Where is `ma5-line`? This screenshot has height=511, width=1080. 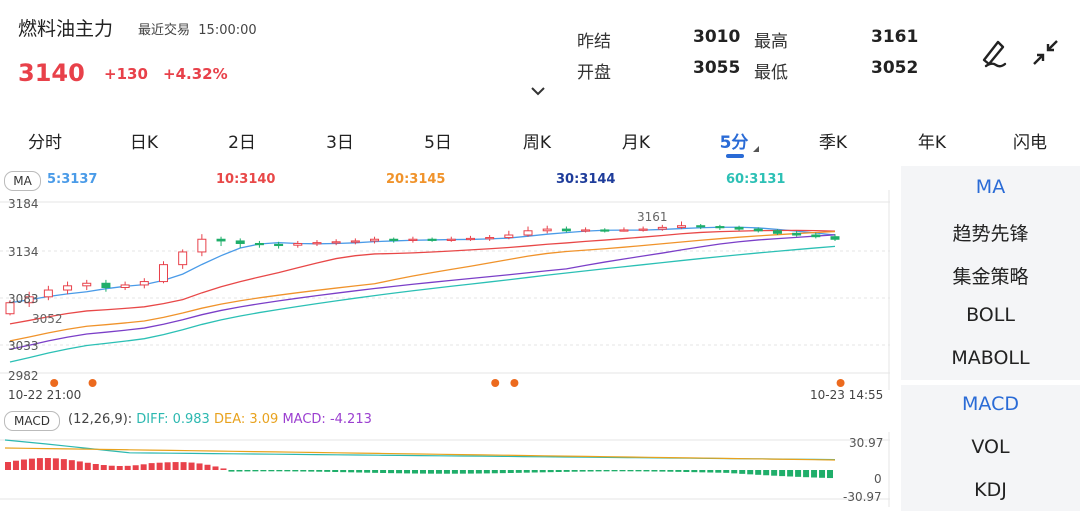 ma5-line is located at coordinates (422, 265).